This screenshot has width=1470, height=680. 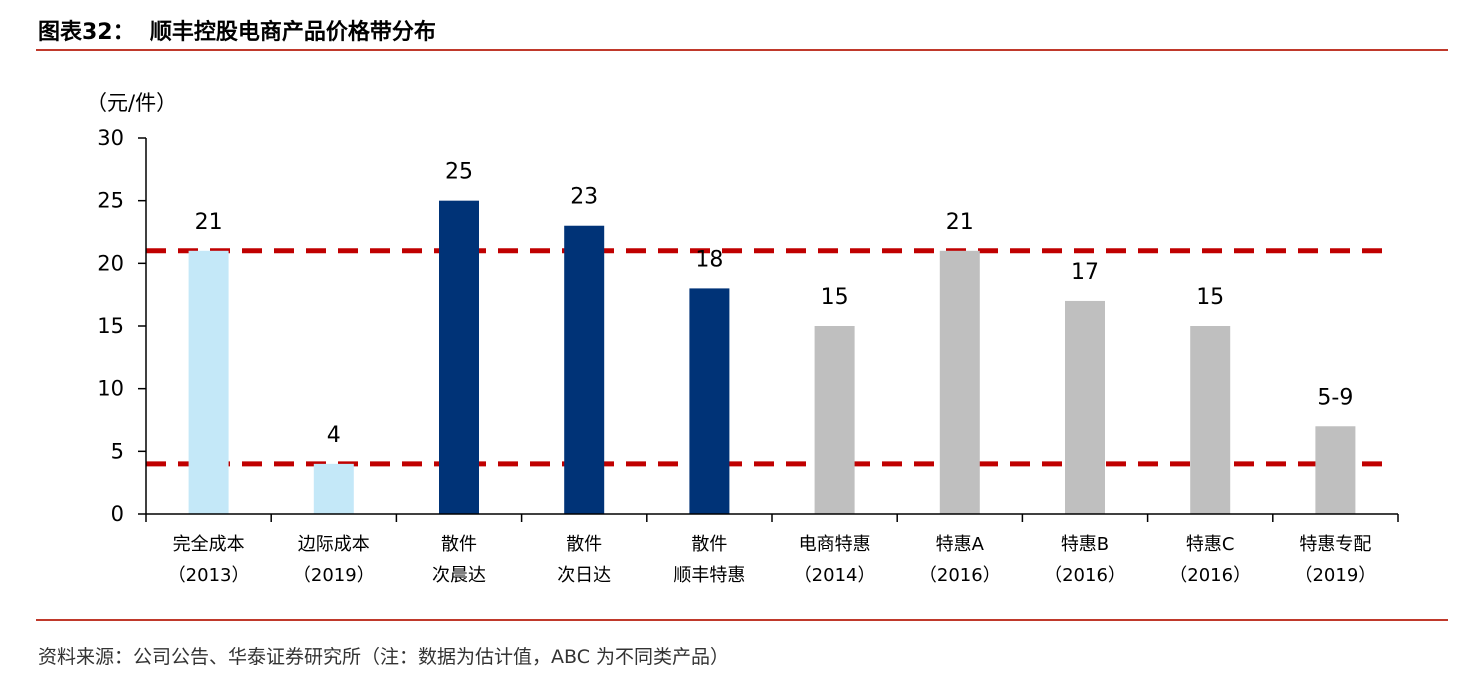 I want to click on x-tick-label: 完全成本, so click(x=209, y=544).